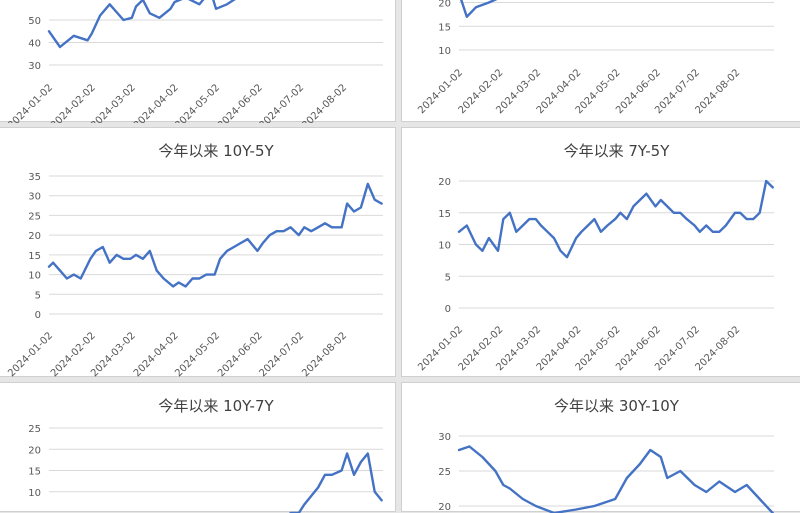 Image resolution: width=800 pixels, height=513 pixels. I want to click on chart-panel-10y-7y: 今年以来 10Y-7Y 10 15 20 25, so click(198, 447).